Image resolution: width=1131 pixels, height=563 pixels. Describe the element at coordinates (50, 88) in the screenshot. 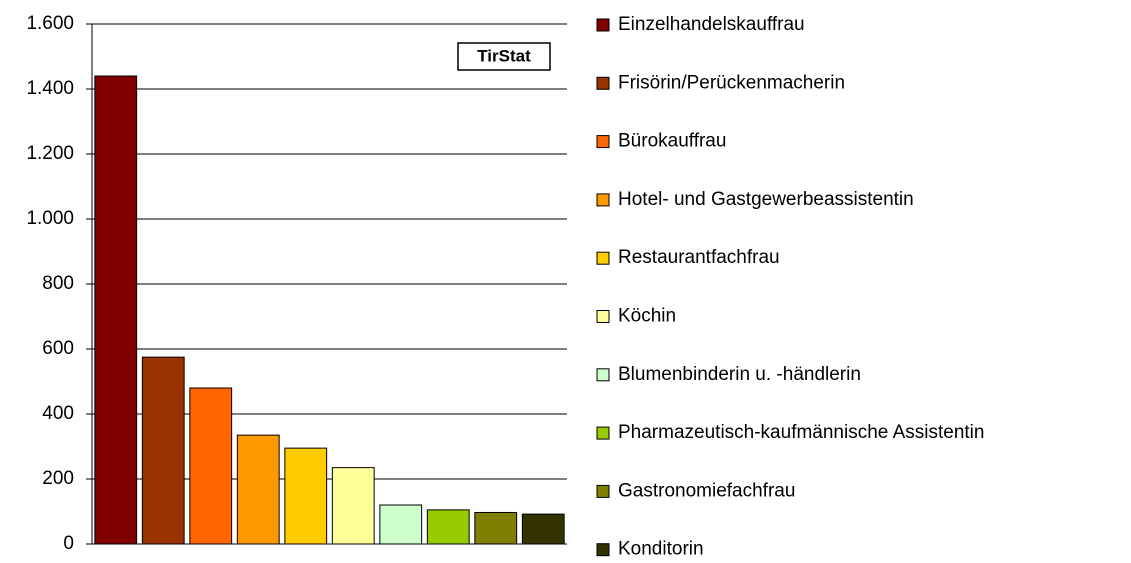

I see `y-tick-label: 1.400` at that location.